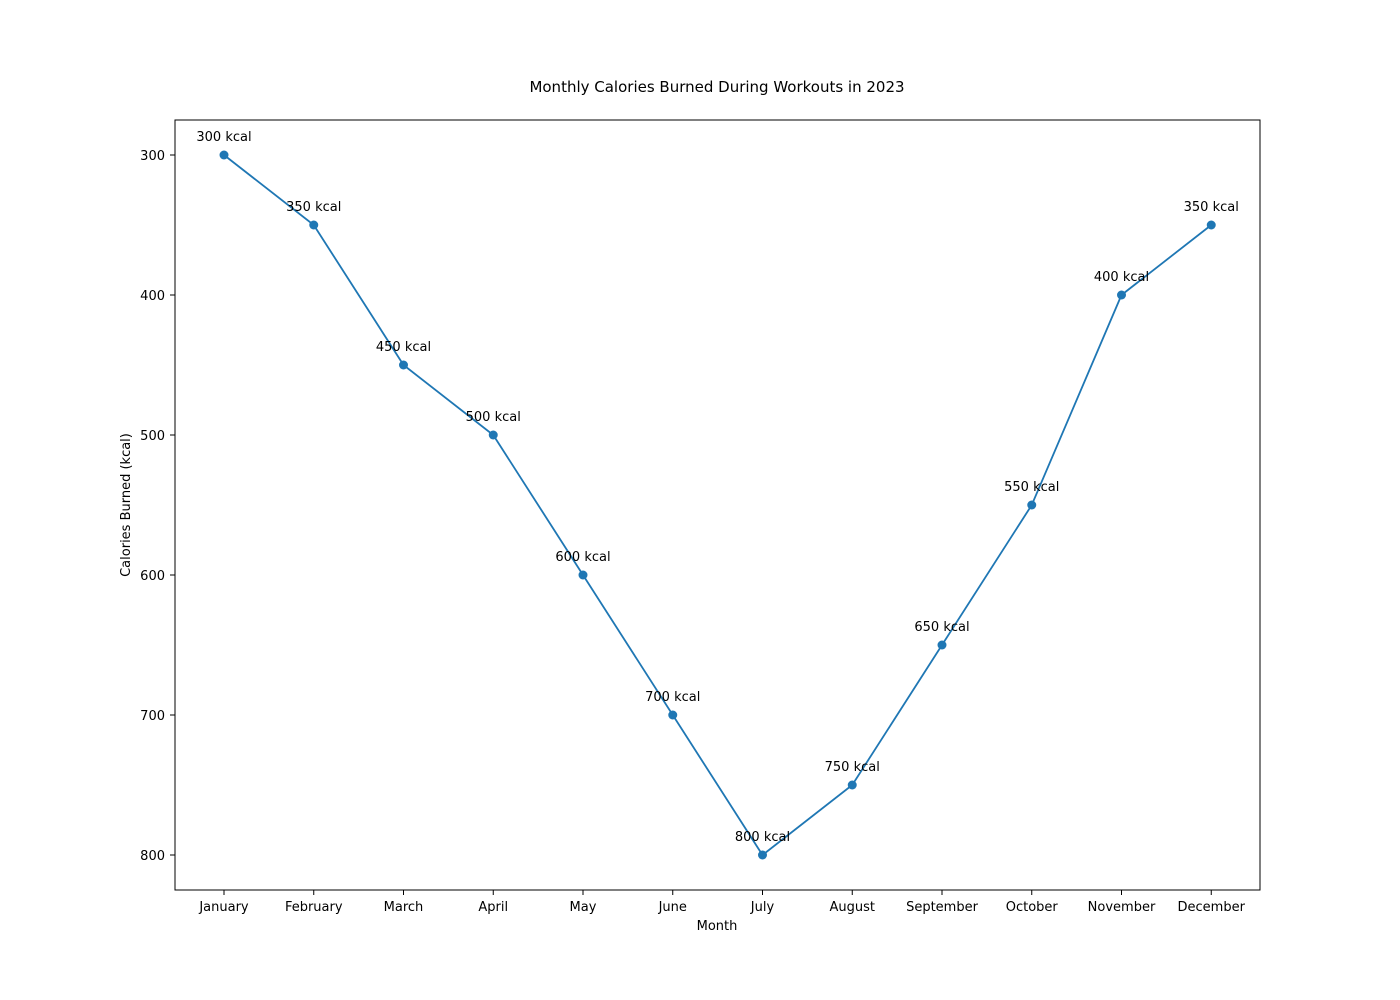 This screenshot has width=1400, height=1000. What do you see at coordinates (152, 156) in the screenshot?
I see `y-tick-label: 300` at bounding box center [152, 156].